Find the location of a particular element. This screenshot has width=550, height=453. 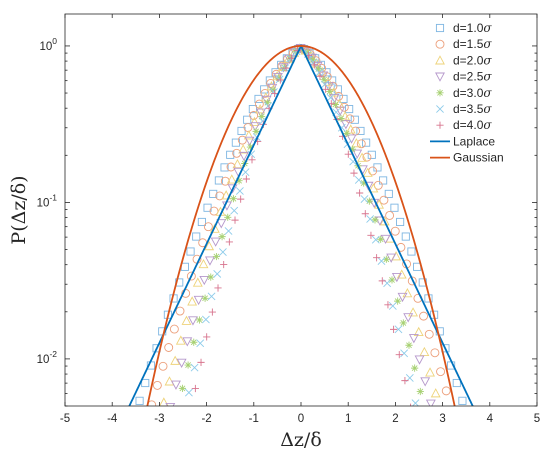

x-tick-label: 0 is located at coordinates (301, 419).